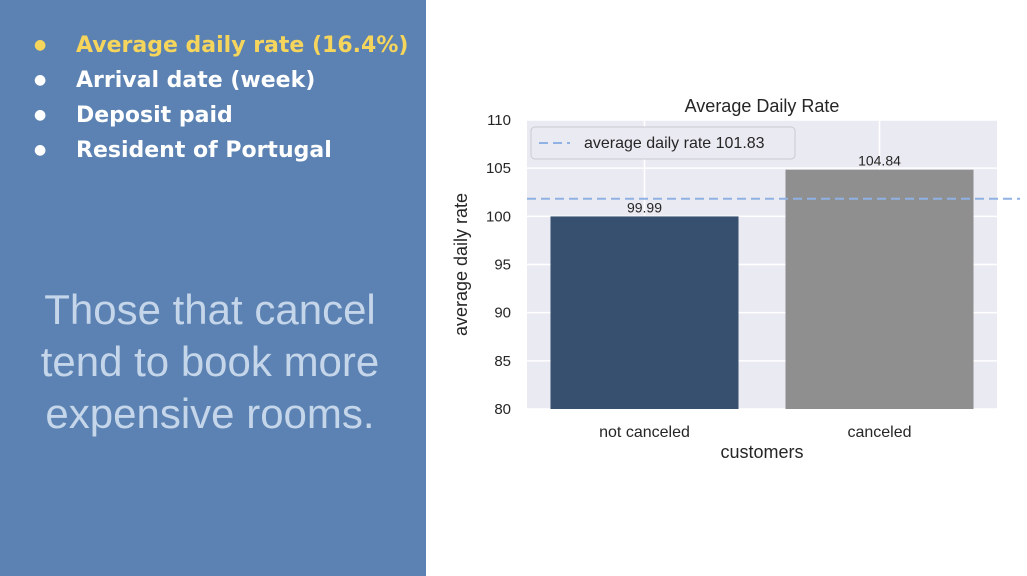 This screenshot has width=1027, height=576. What do you see at coordinates (461, 264) in the screenshot?
I see `y-axis-label: average daily rate` at bounding box center [461, 264].